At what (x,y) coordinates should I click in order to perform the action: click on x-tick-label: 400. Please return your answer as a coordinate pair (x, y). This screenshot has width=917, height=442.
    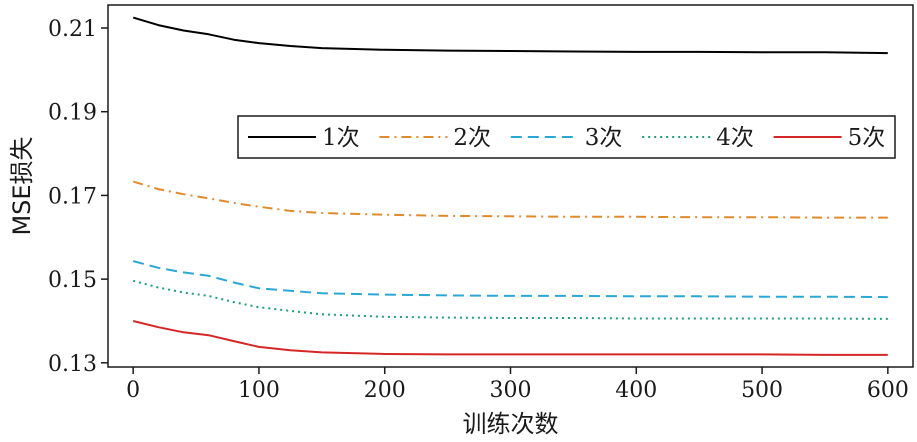
    Looking at the image, I should click on (636, 390).